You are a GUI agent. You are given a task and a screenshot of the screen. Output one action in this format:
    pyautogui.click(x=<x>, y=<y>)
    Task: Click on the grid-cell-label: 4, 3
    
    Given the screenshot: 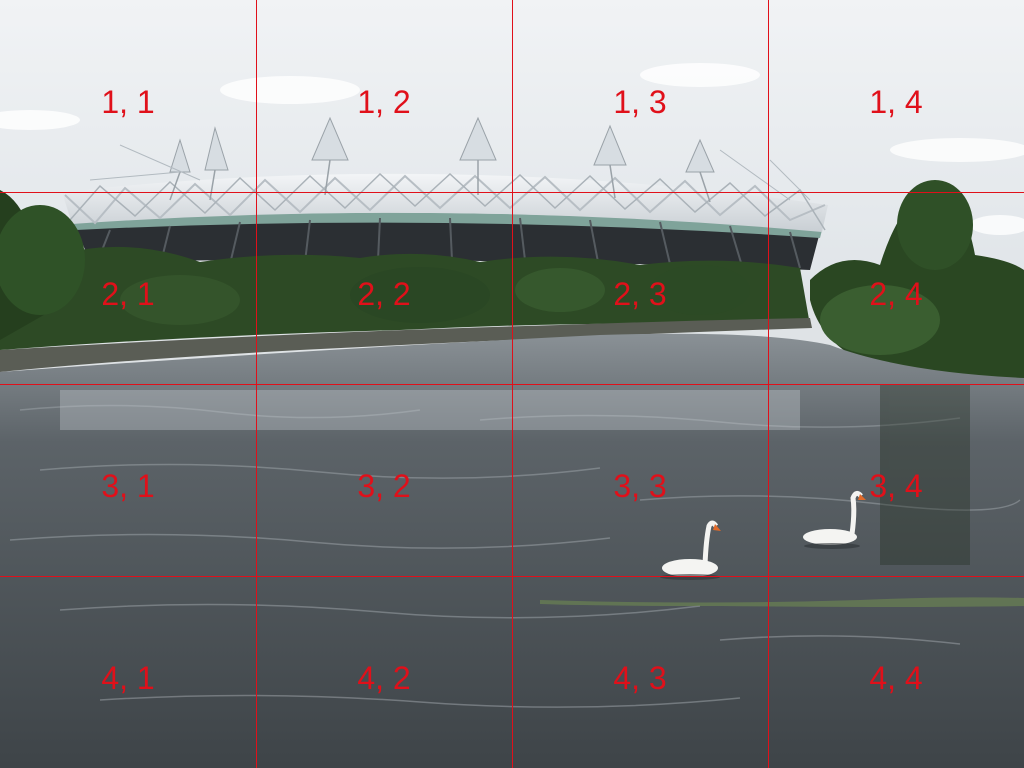 What is the action you would take?
    pyautogui.click(x=640, y=678)
    